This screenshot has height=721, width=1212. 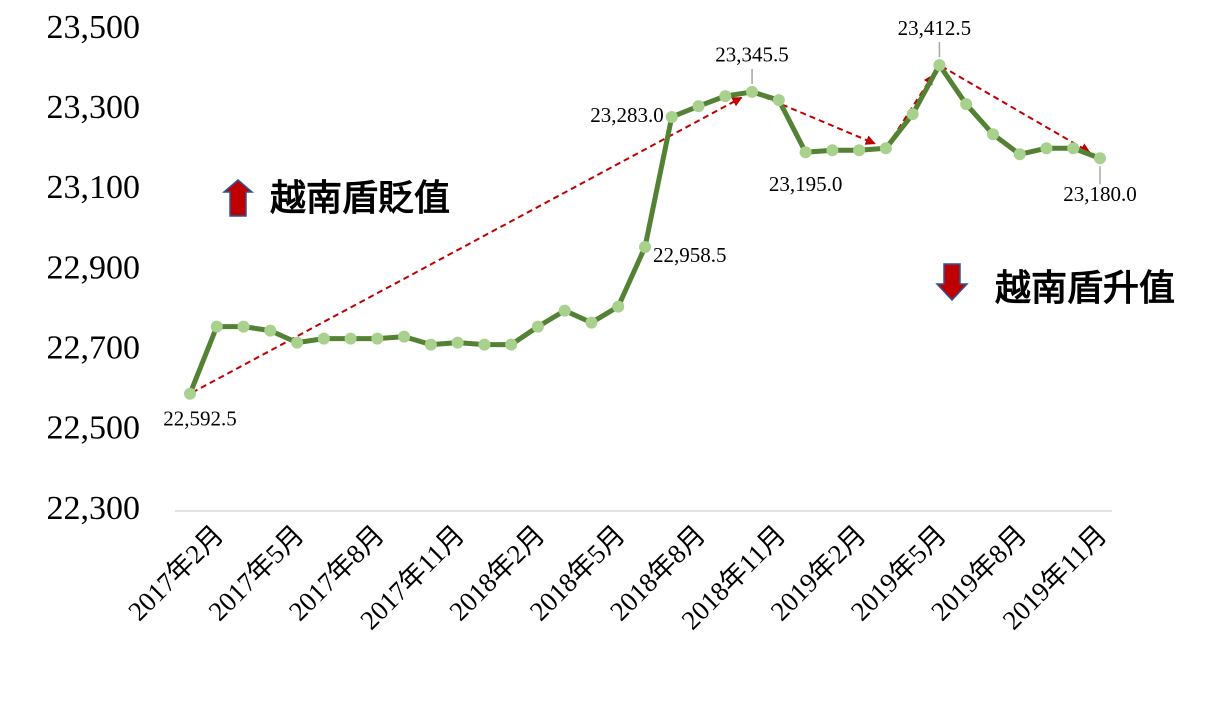 I want to click on data-label: 23,195.0, so click(x=806, y=184).